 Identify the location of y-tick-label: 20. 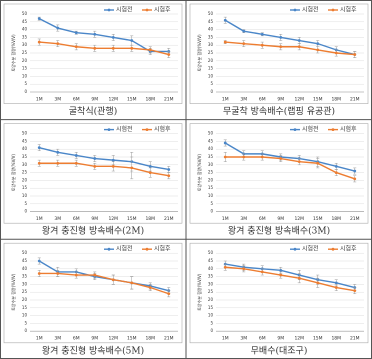
(211, 60).